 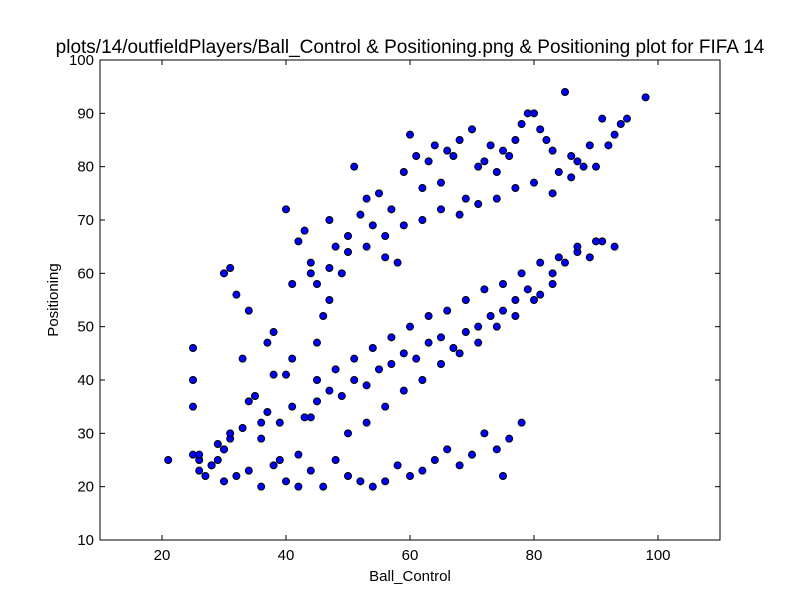 What do you see at coordinates (85, 380) in the screenshot?
I see `y-tick-label: 40` at bounding box center [85, 380].